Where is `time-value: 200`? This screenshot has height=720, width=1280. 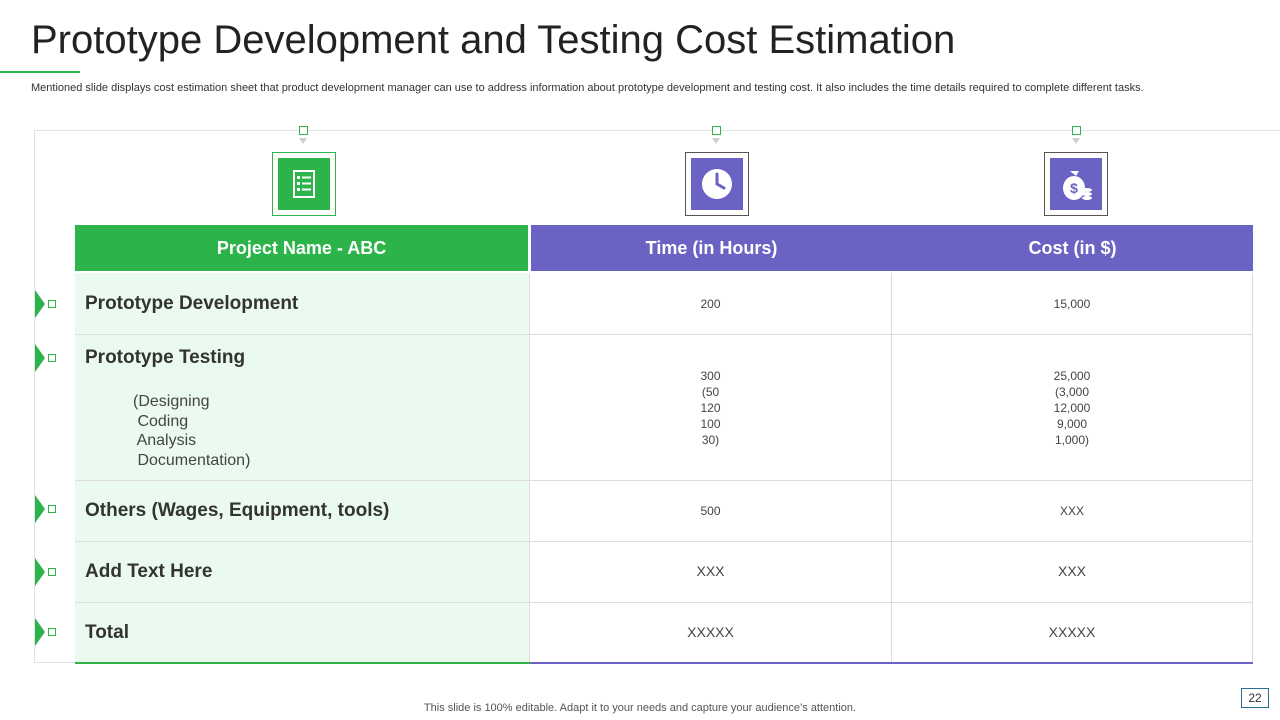 time-value: 200 is located at coordinates (710, 304).